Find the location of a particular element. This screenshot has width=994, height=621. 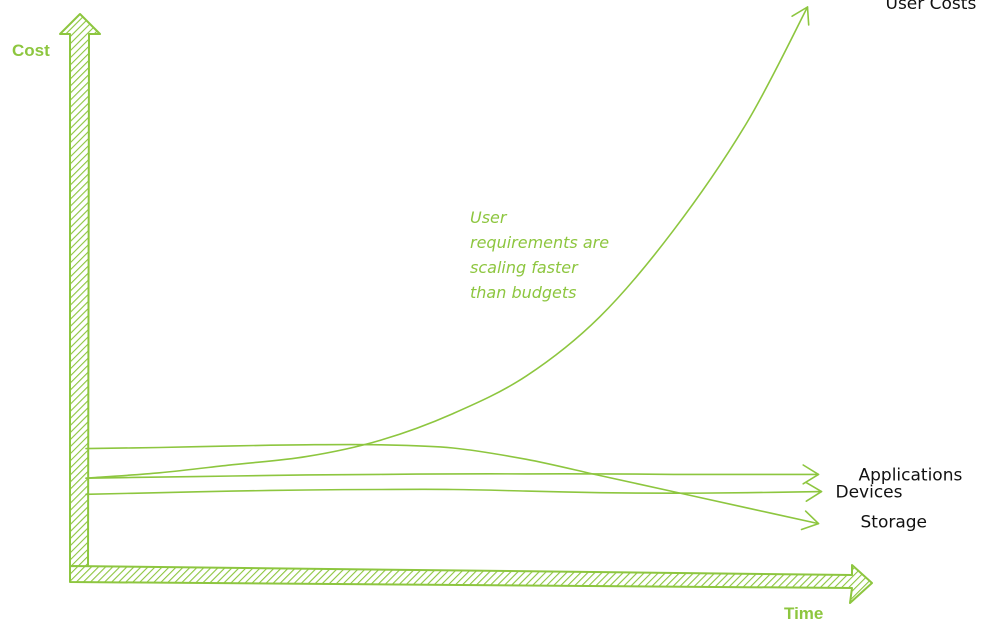

series-line-storage is located at coordinates (452, 484).